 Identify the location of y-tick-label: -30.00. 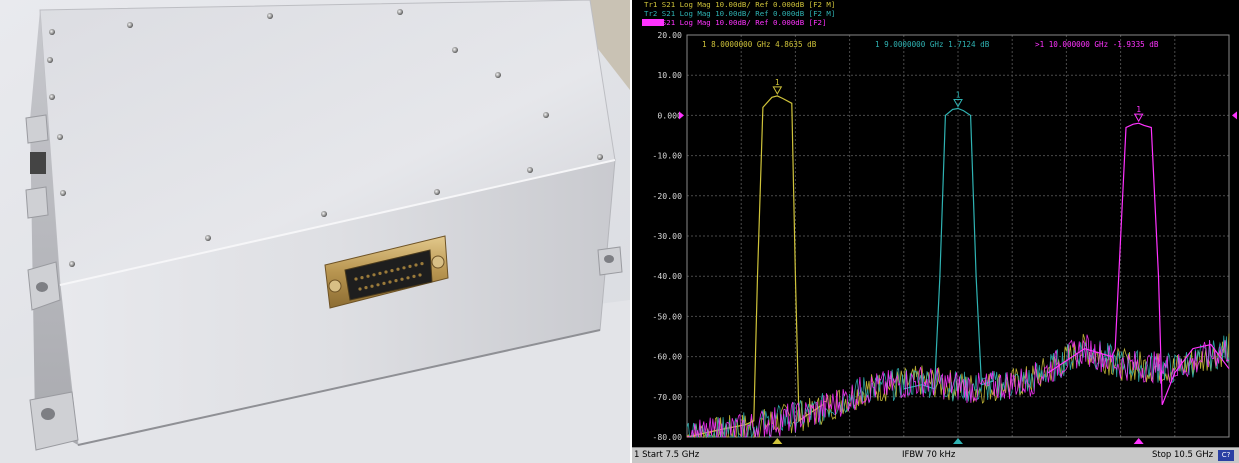
(667, 236).